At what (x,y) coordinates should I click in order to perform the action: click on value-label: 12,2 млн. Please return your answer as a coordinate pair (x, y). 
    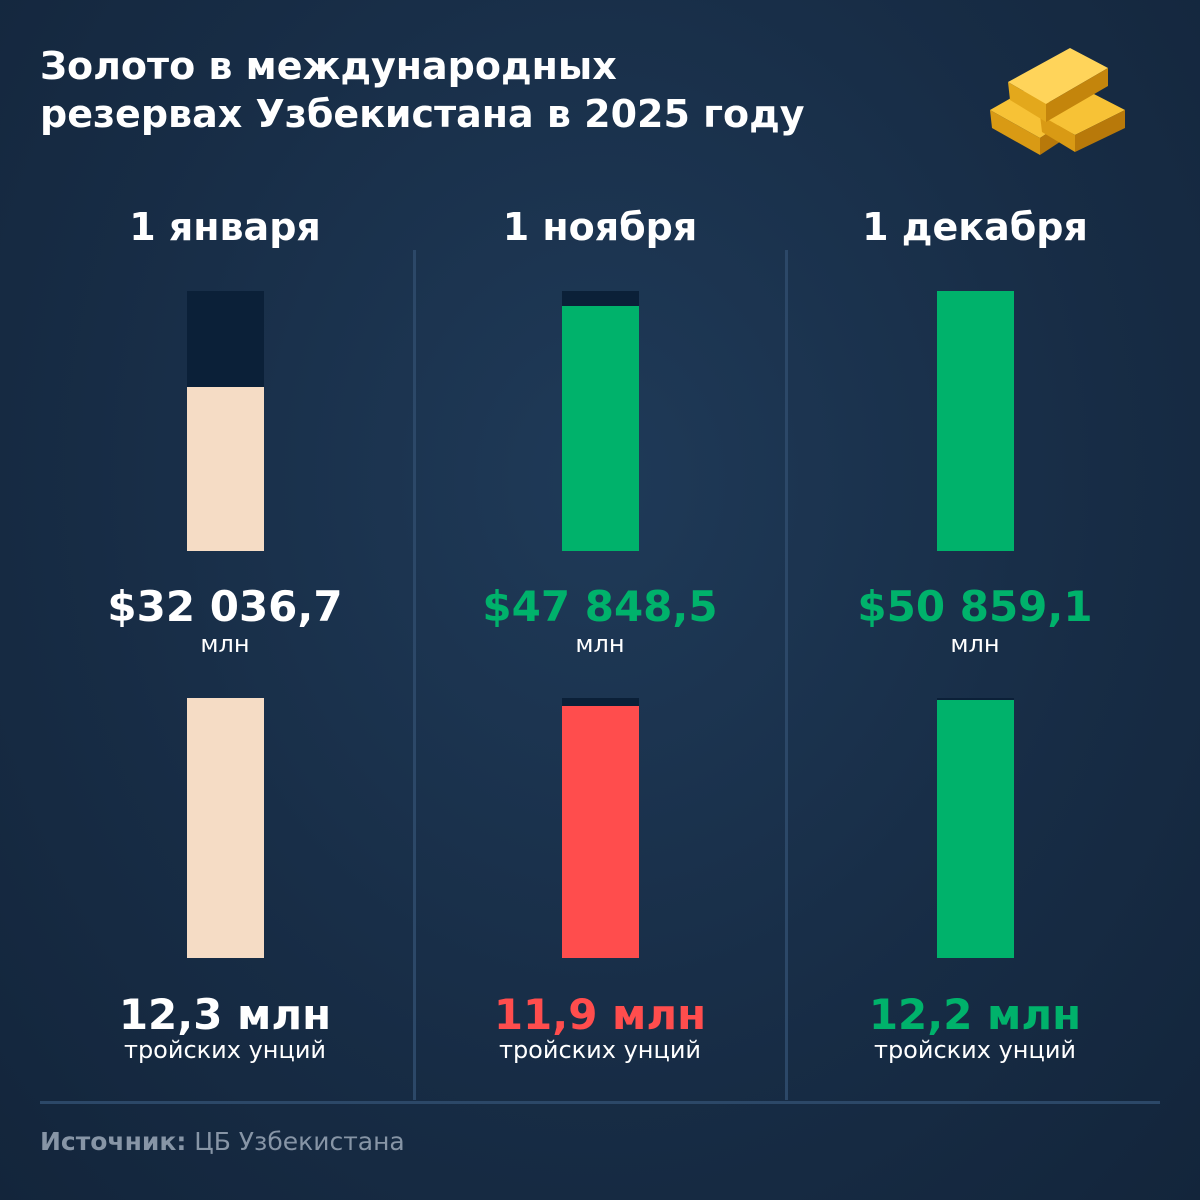
    Looking at the image, I should click on (975, 1014).